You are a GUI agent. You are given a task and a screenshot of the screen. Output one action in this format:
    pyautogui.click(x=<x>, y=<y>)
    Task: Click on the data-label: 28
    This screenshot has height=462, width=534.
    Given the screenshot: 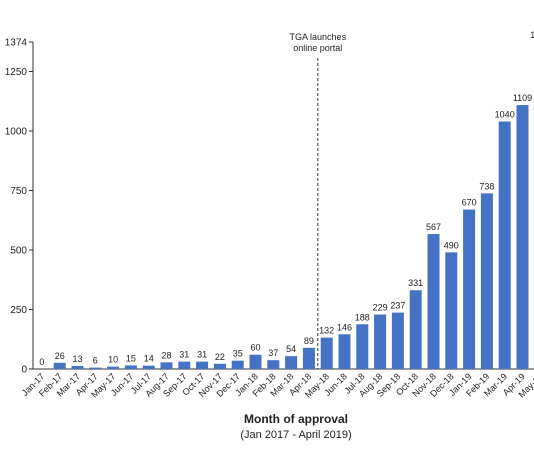 What is the action you would take?
    pyautogui.click(x=166, y=355)
    